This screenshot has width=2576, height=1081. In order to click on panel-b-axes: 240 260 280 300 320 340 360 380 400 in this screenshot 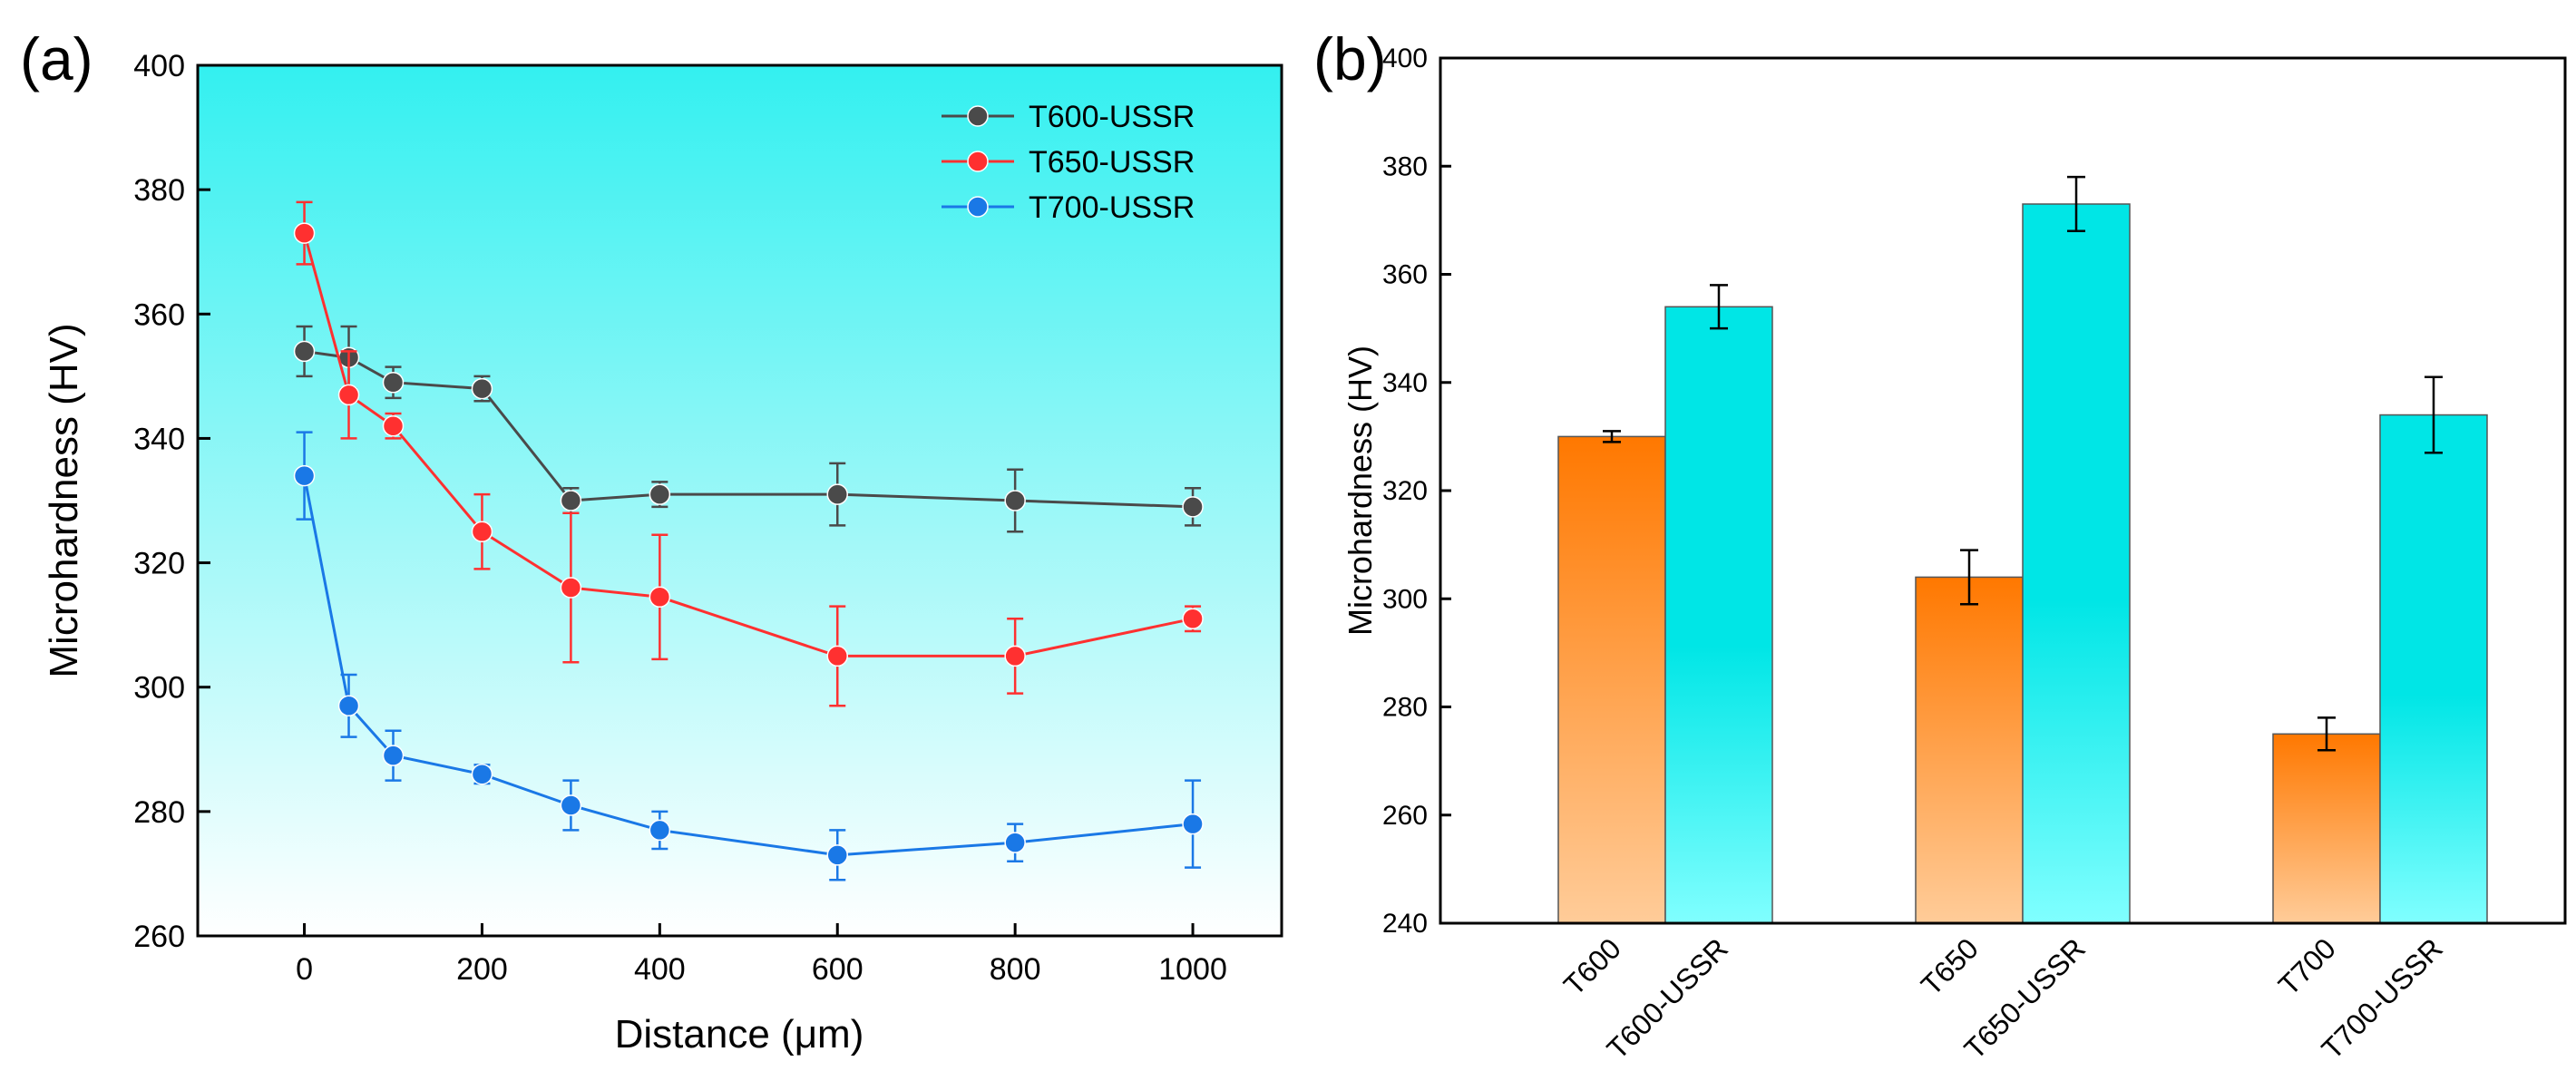, I will do `click(1416, 491)`.